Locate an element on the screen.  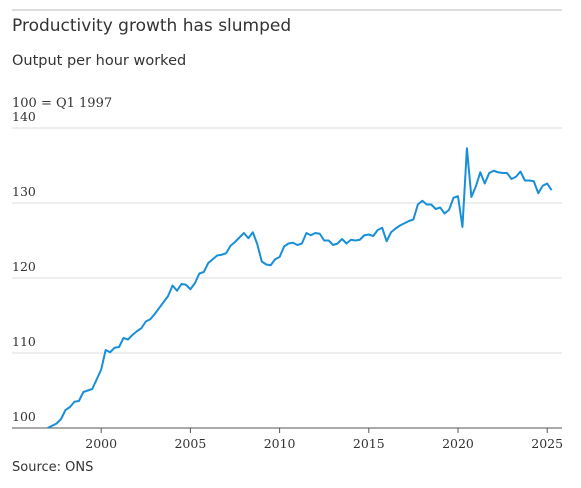
source: Source: ONS is located at coordinates (52, 467).